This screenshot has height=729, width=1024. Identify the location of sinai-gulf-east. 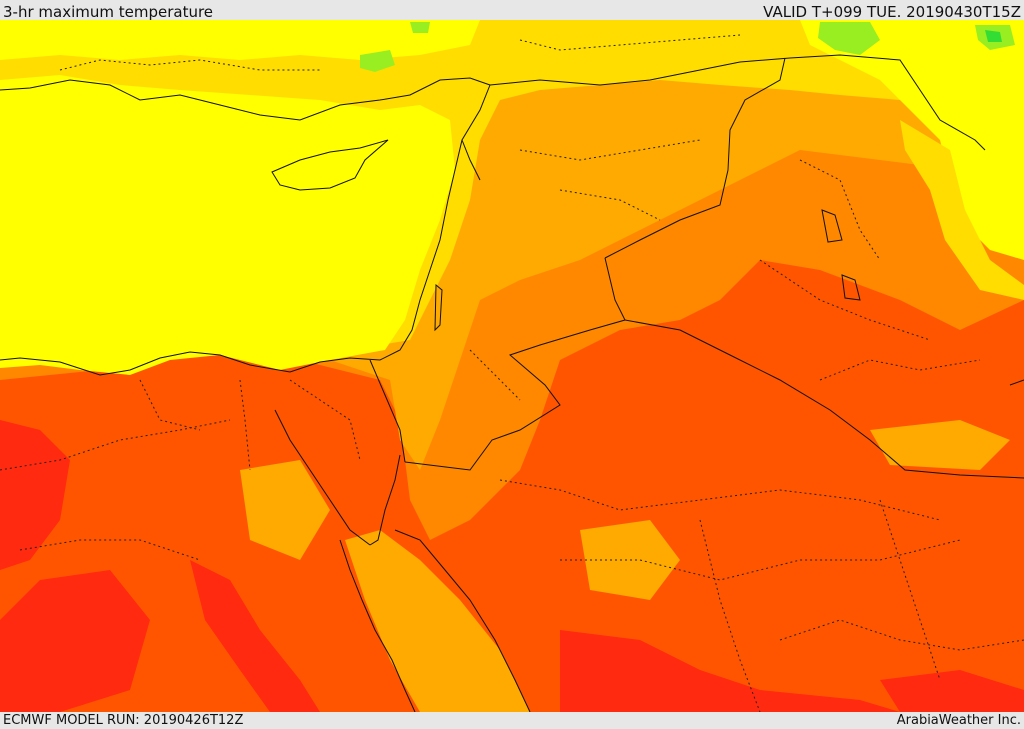
(385, 500).